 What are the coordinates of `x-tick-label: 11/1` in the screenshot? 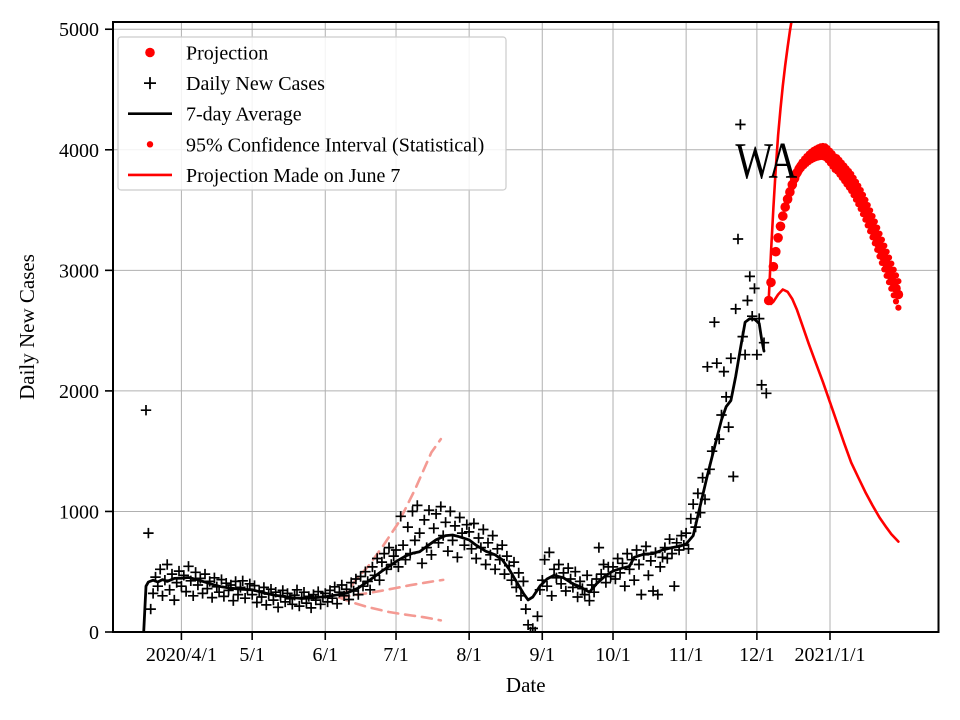 It's located at (686, 655).